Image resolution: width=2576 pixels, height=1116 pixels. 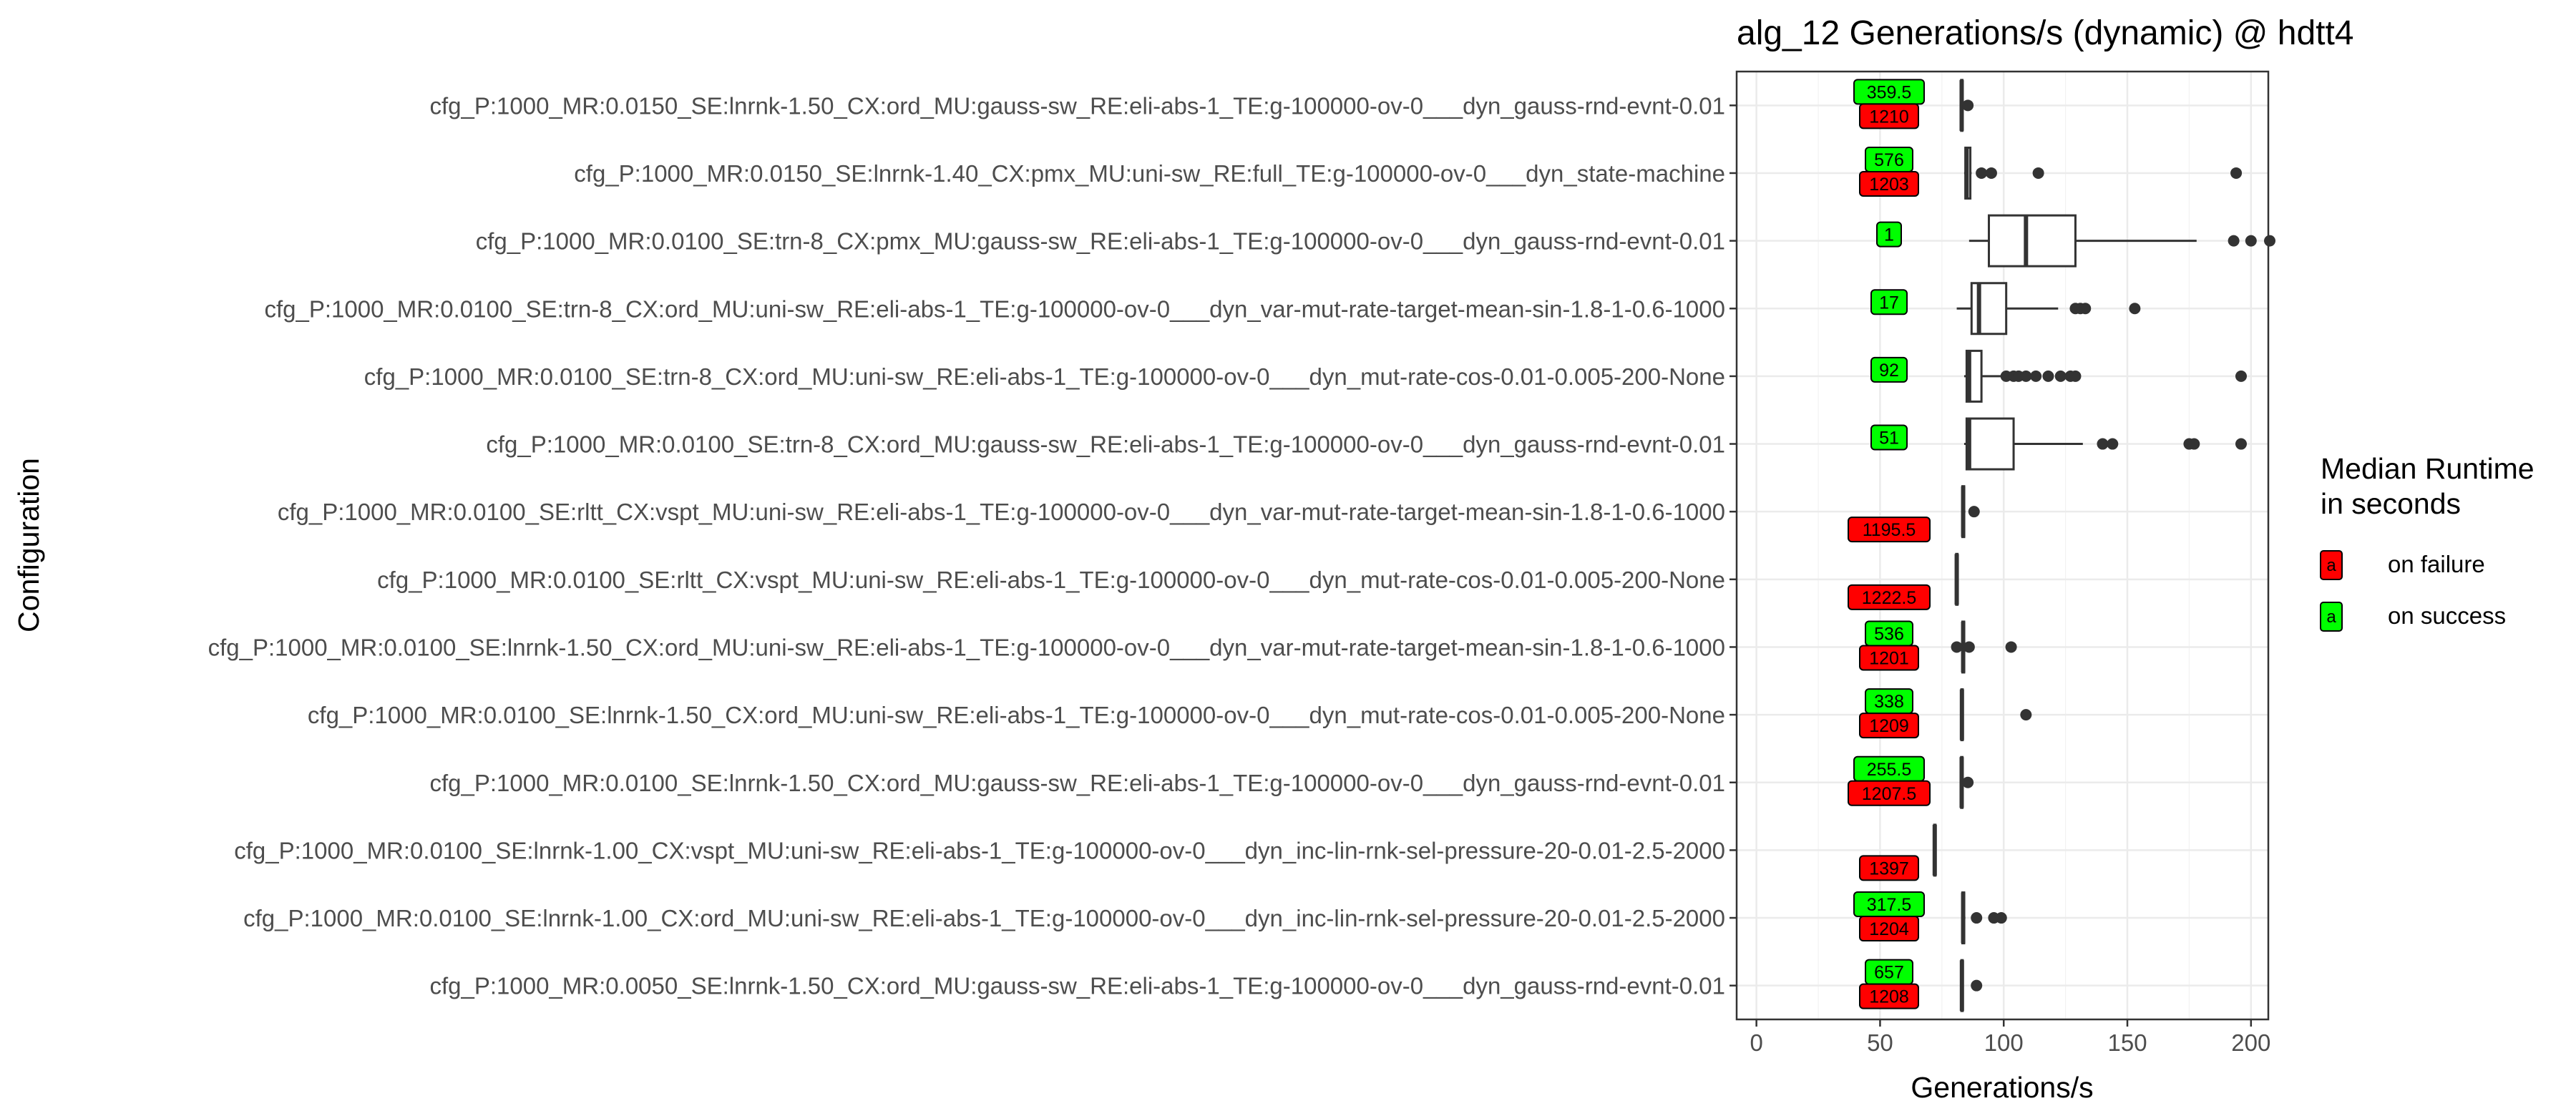 I want to click on failure-runtime-label: 1210, so click(x=1889, y=117).